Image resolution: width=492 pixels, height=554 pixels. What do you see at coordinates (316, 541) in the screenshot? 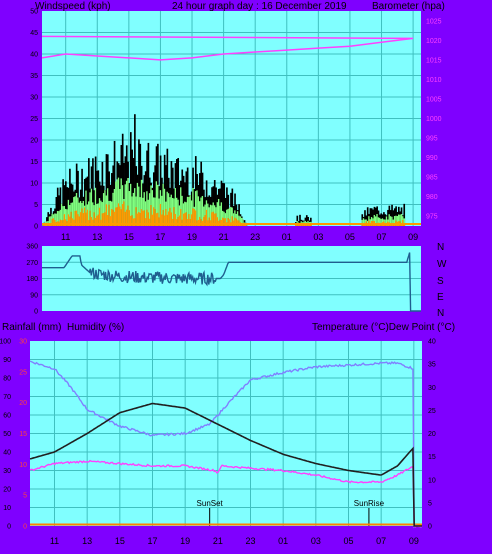
I see `x-tick-label: 03` at bounding box center [316, 541].